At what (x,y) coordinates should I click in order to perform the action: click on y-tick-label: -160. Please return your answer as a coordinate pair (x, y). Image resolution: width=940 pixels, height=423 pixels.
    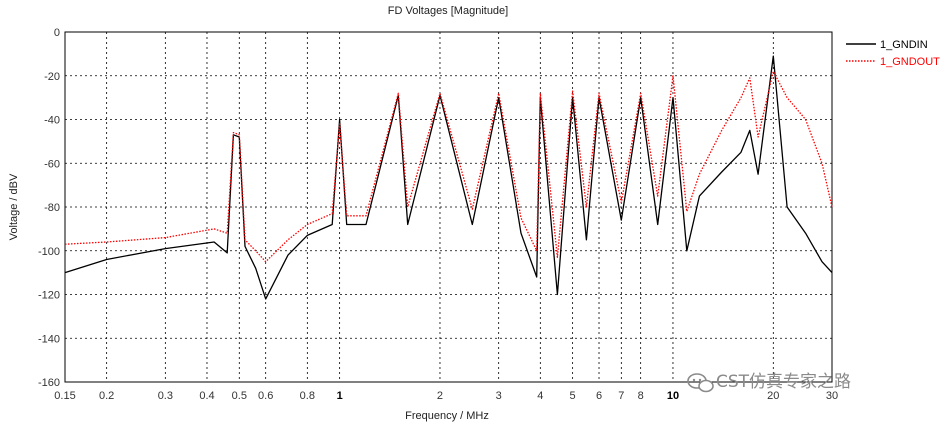
    Looking at the image, I should click on (49, 383).